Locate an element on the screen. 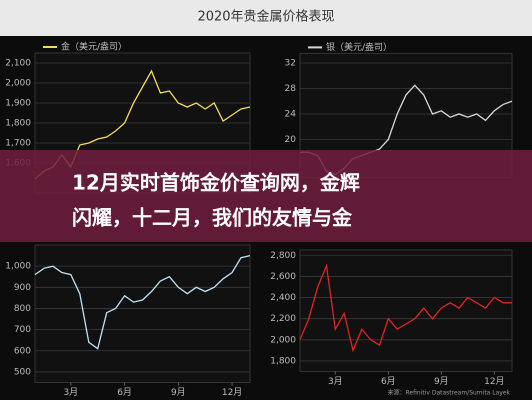  y-tick-label: 500 is located at coordinates (22, 372).